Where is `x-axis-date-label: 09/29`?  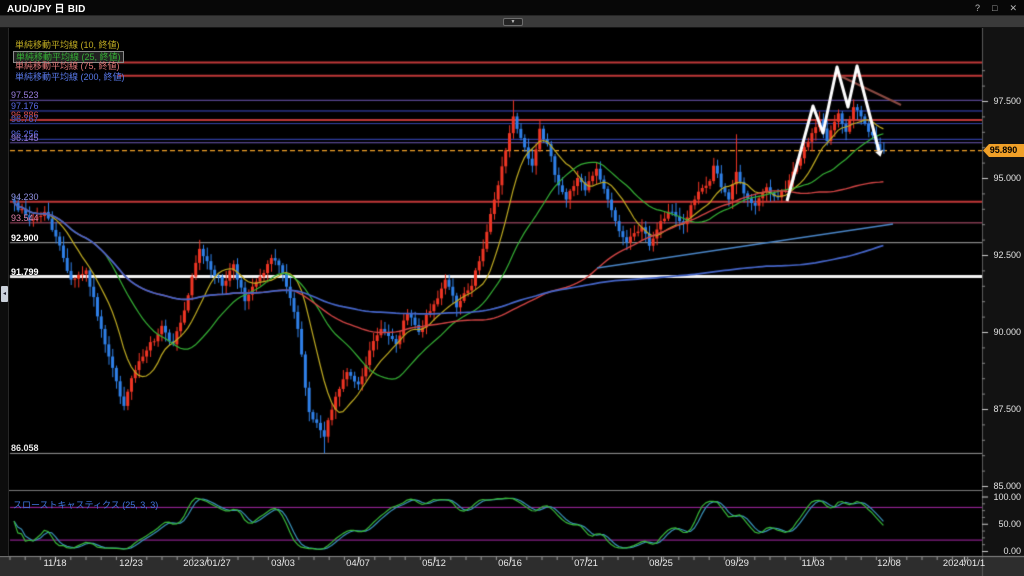
x-axis-date-label: 09/29 is located at coordinates (737, 563).